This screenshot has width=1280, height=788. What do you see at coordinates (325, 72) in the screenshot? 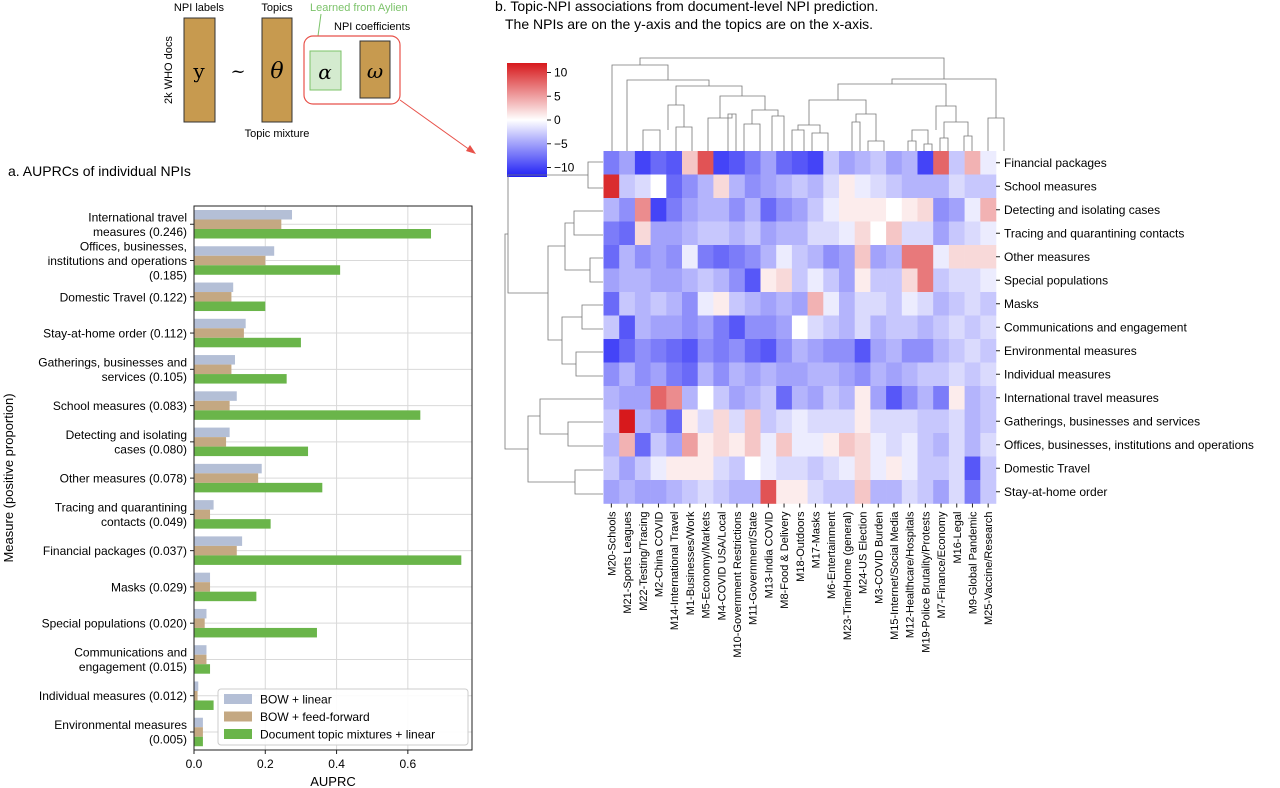
I see `alpha-symbol: α` at bounding box center [325, 72].